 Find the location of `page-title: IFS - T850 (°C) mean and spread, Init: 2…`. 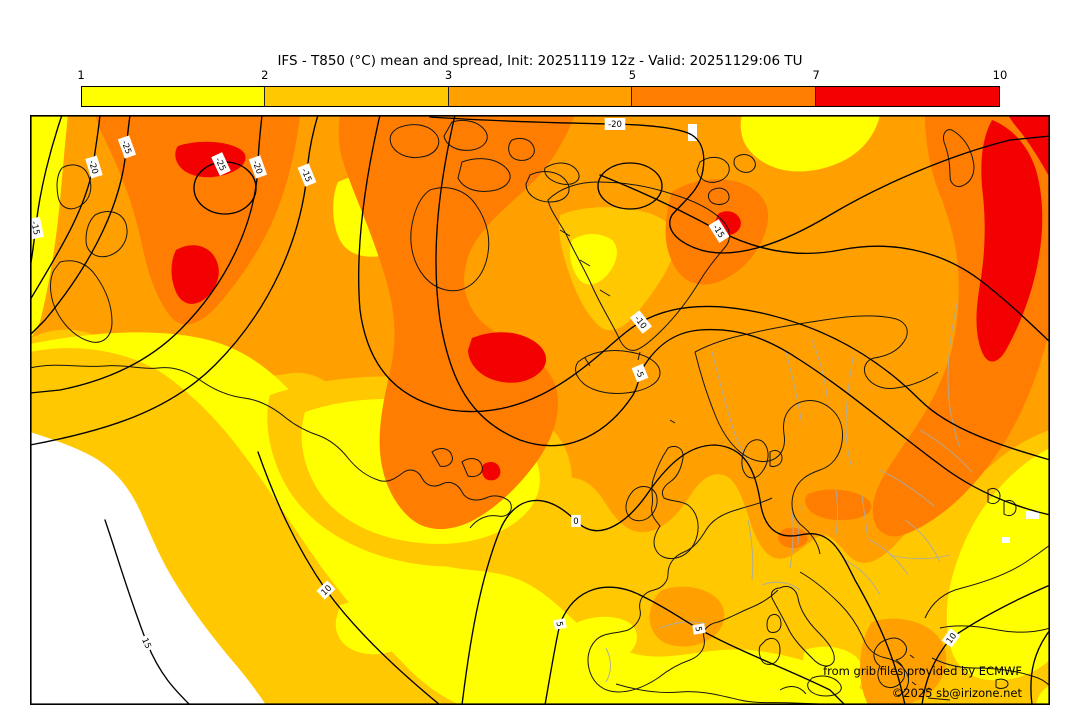

page-title: IFS - T850 (°C) mean and spread, Init: 2… is located at coordinates (540, 61).